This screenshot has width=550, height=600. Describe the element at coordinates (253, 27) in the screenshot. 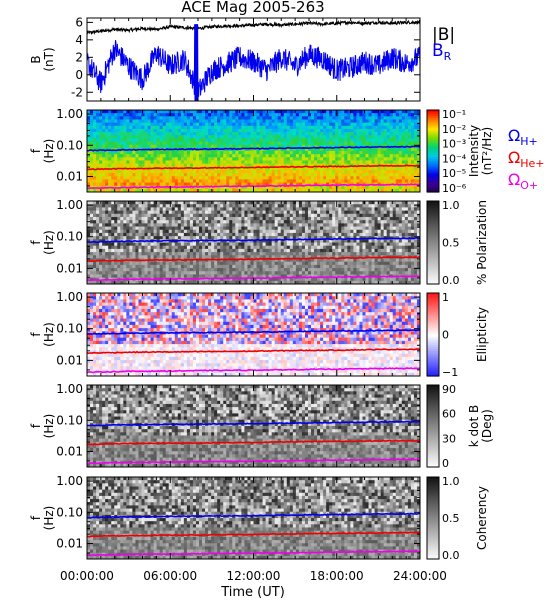

I see `series-b-magnitude-line` at that location.